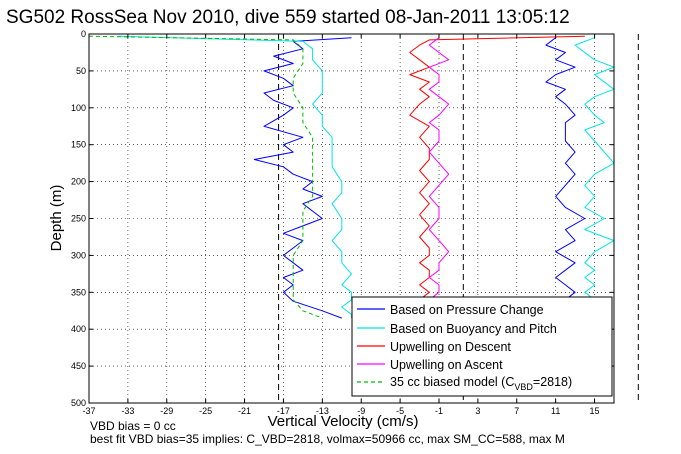 The height and width of the screenshot is (454, 681). I want to click on x-tick-label: -1, so click(439, 411).